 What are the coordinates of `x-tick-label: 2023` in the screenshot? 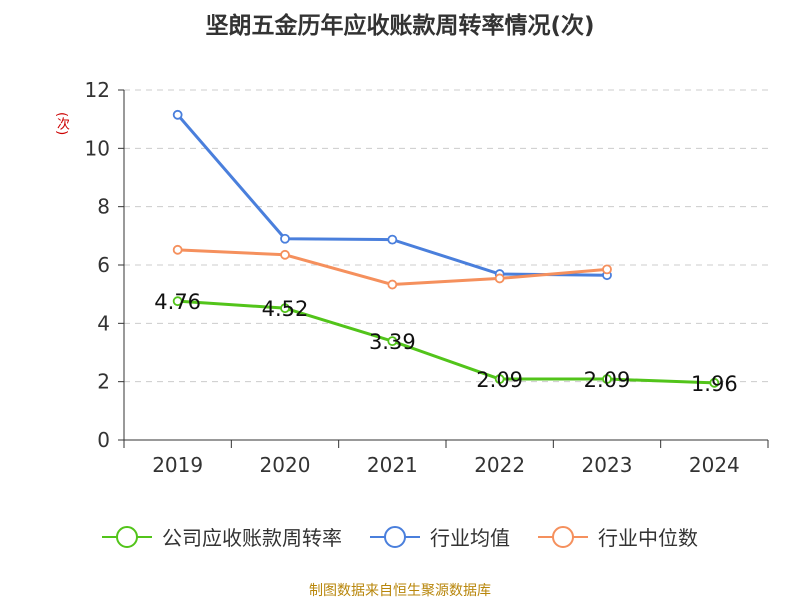 It's located at (607, 465).